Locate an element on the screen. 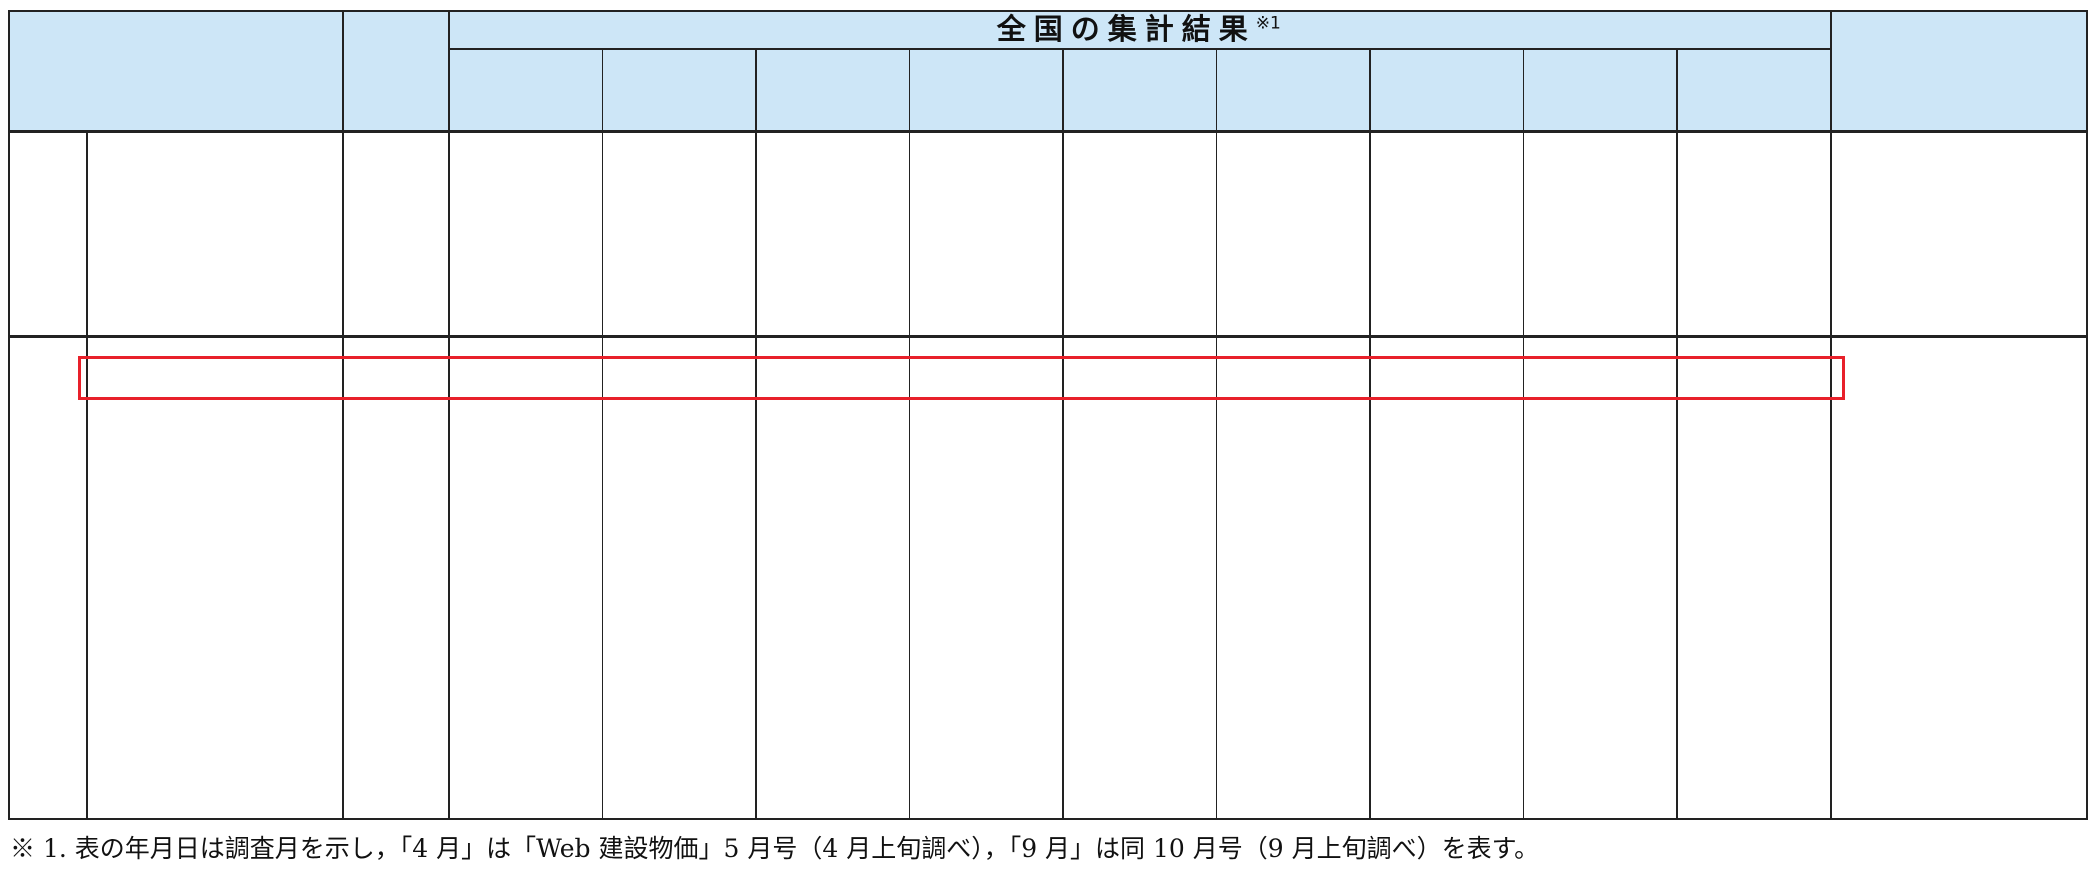 This screenshot has height=871, width=2090. summary-title-text: 全国の集計結果 is located at coordinates (1126, 29).